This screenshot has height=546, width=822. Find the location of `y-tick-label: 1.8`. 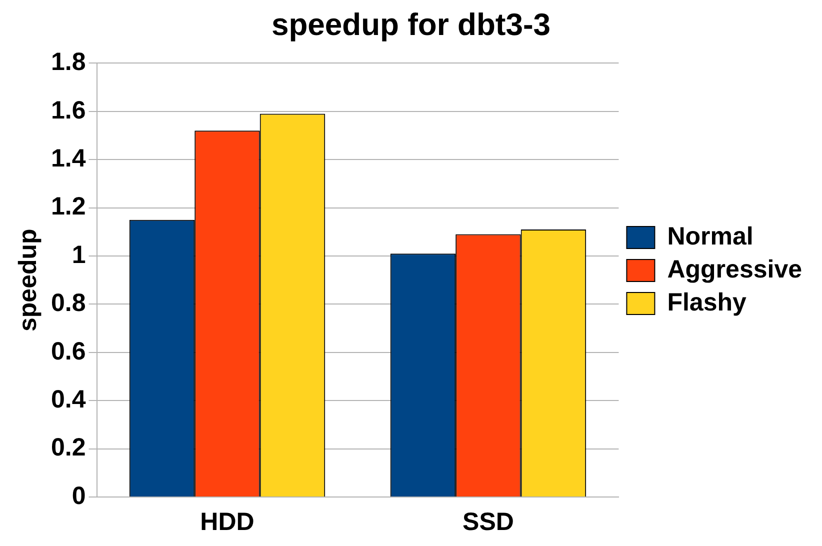

y-tick-label: 1.8 is located at coordinates (68, 62).